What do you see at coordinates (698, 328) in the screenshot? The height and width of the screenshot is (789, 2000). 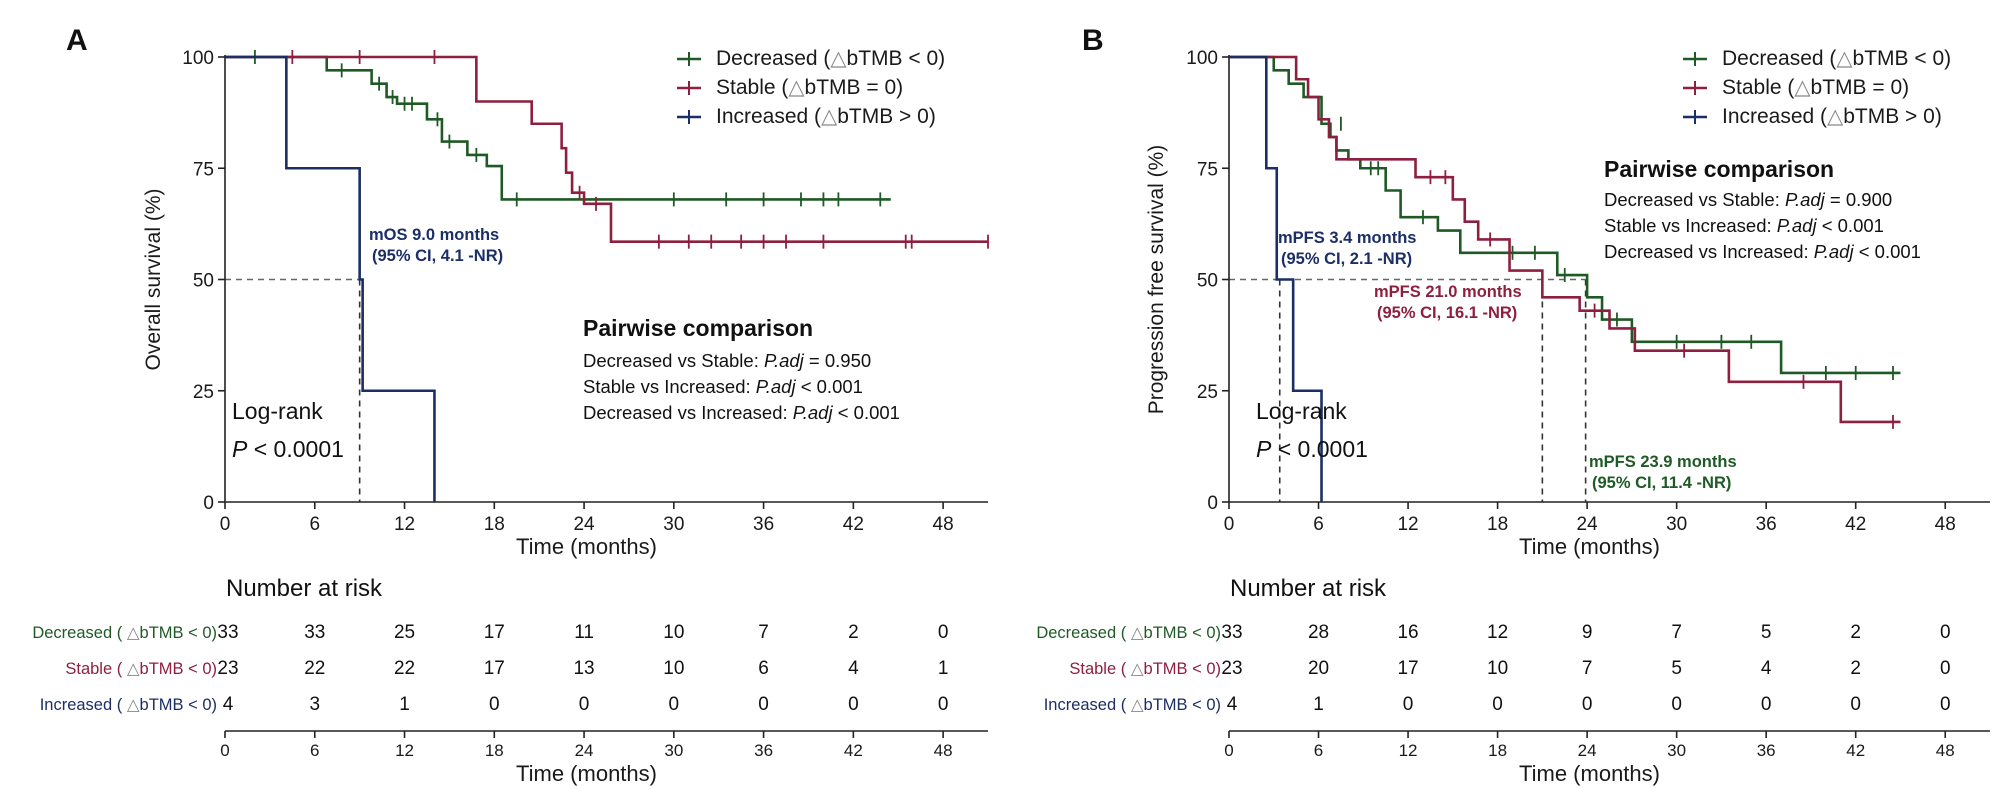 I see `pairwise-title: Pairwise comparison` at bounding box center [698, 328].